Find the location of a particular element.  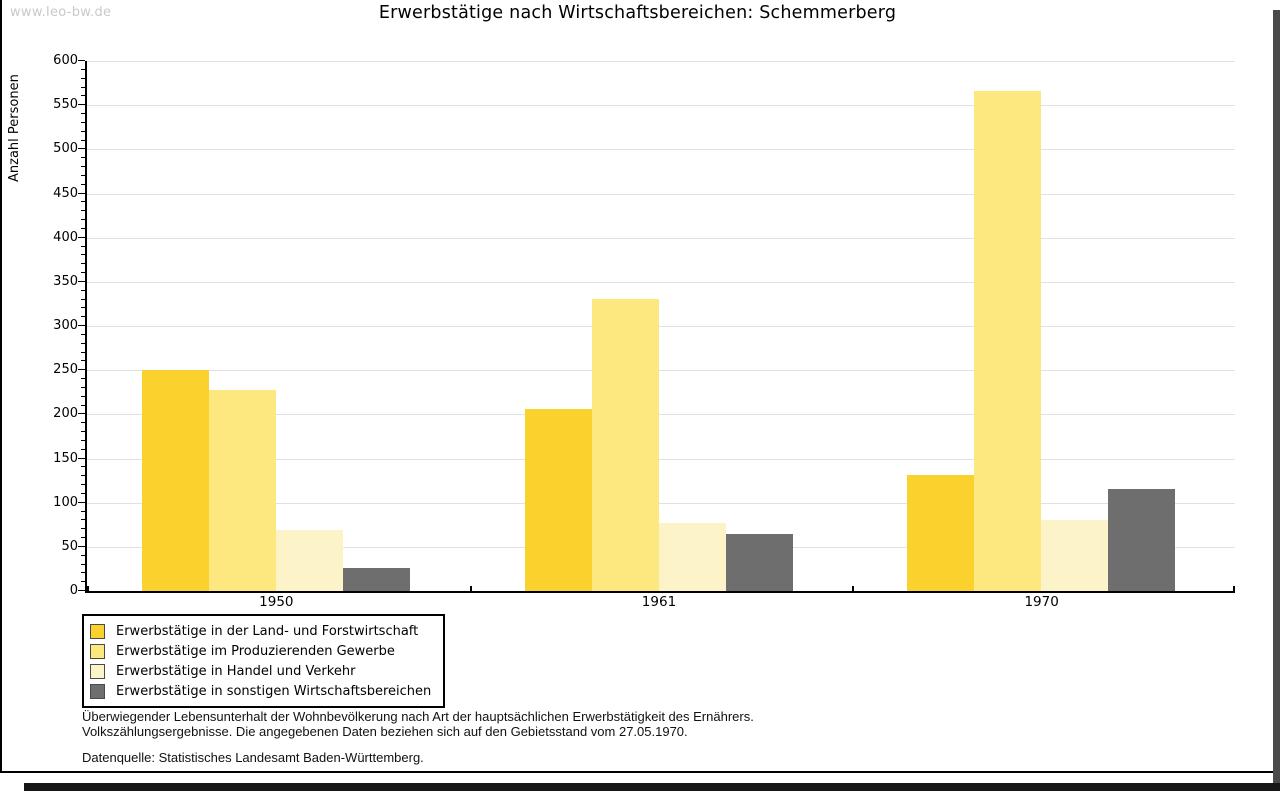

y-tick-label: 500 is located at coordinates (65, 149).